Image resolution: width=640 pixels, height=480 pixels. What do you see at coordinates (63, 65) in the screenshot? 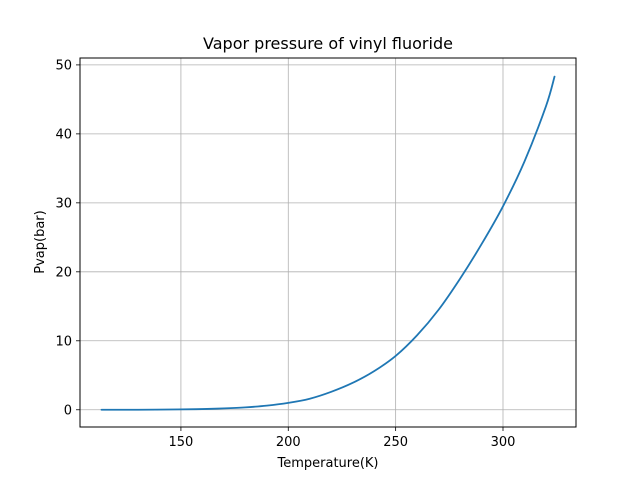
I see `y-tick-label: 50` at bounding box center [63, 65].